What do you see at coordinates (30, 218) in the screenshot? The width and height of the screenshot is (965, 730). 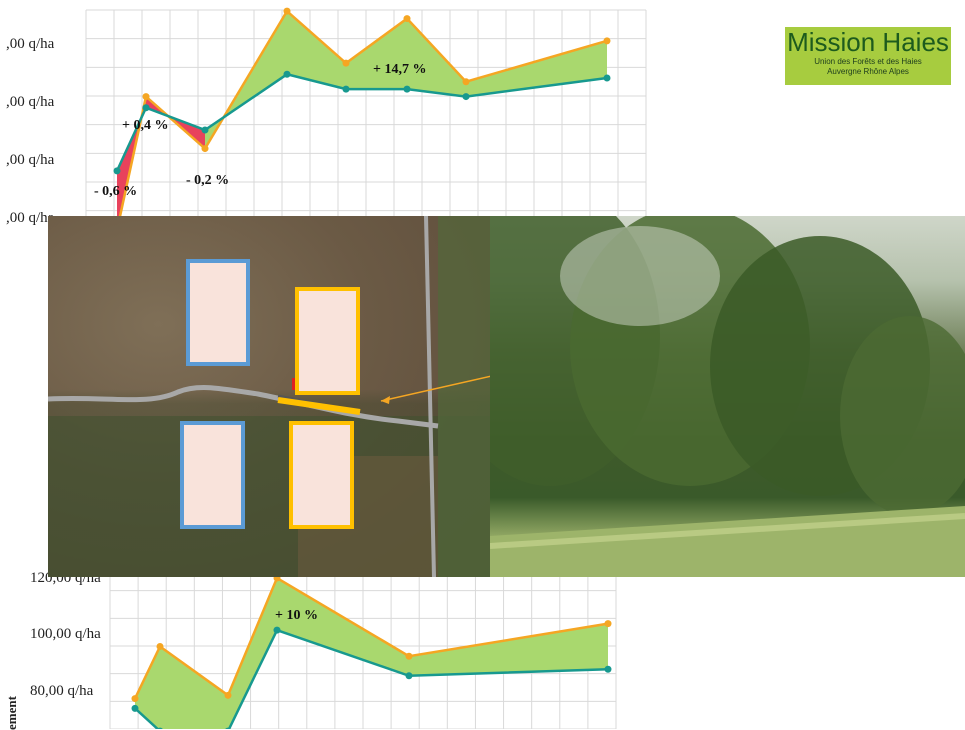 I see `top-y-tick-4: ,00 q/ha` at bounding box center [30, 218].